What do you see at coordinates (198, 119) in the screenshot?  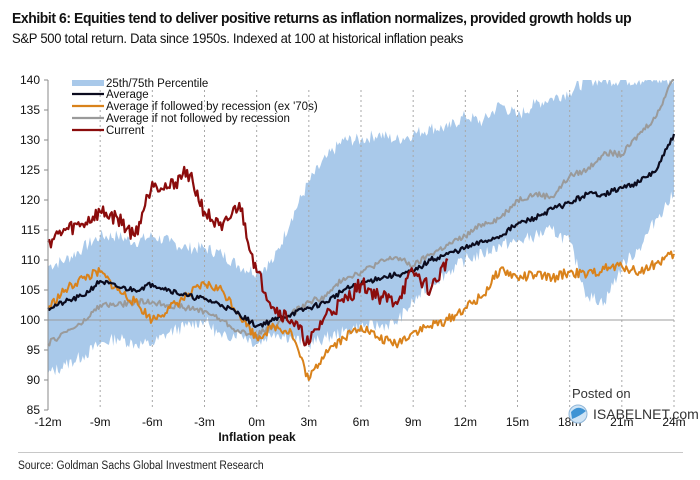 I see `legend-label-no-recession: Average if not followed by recession` at bounding box center [198, 119].